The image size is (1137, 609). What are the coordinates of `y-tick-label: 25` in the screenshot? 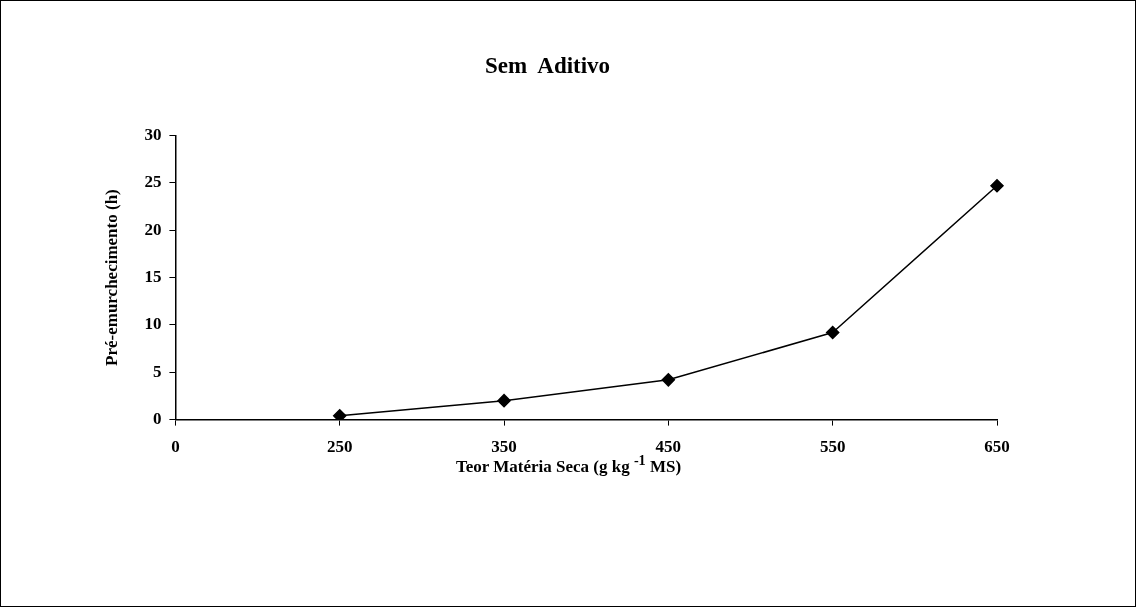 It's located at (153, 182).